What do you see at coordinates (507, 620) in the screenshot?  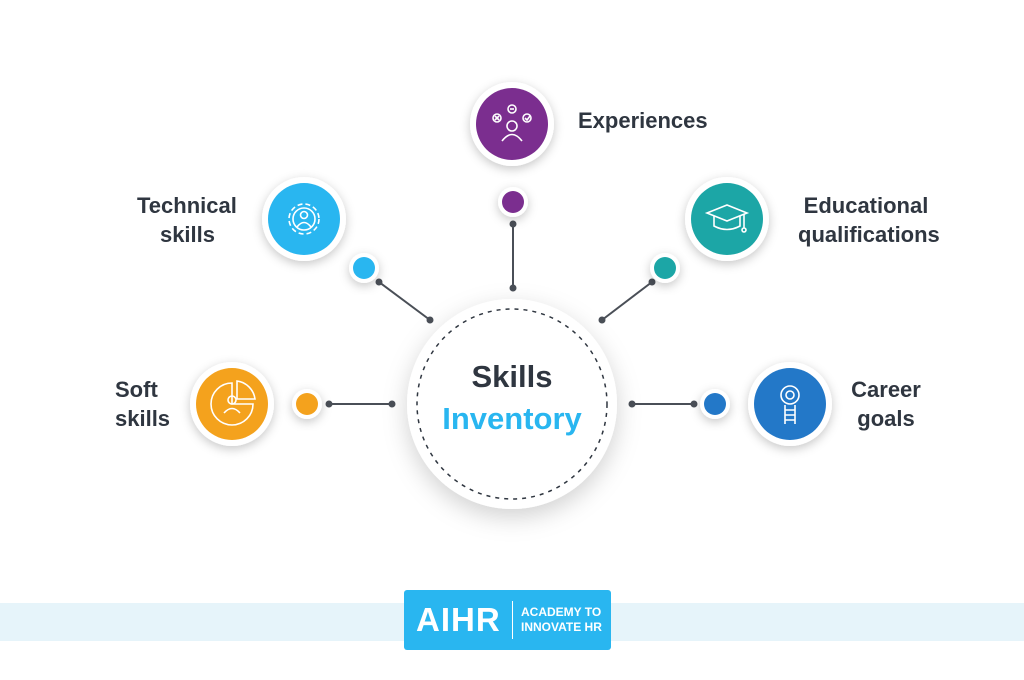 I see `aihr-logo: AIHR ACADEMY TO INNOVATE HR` at bounding box center [507, 620].